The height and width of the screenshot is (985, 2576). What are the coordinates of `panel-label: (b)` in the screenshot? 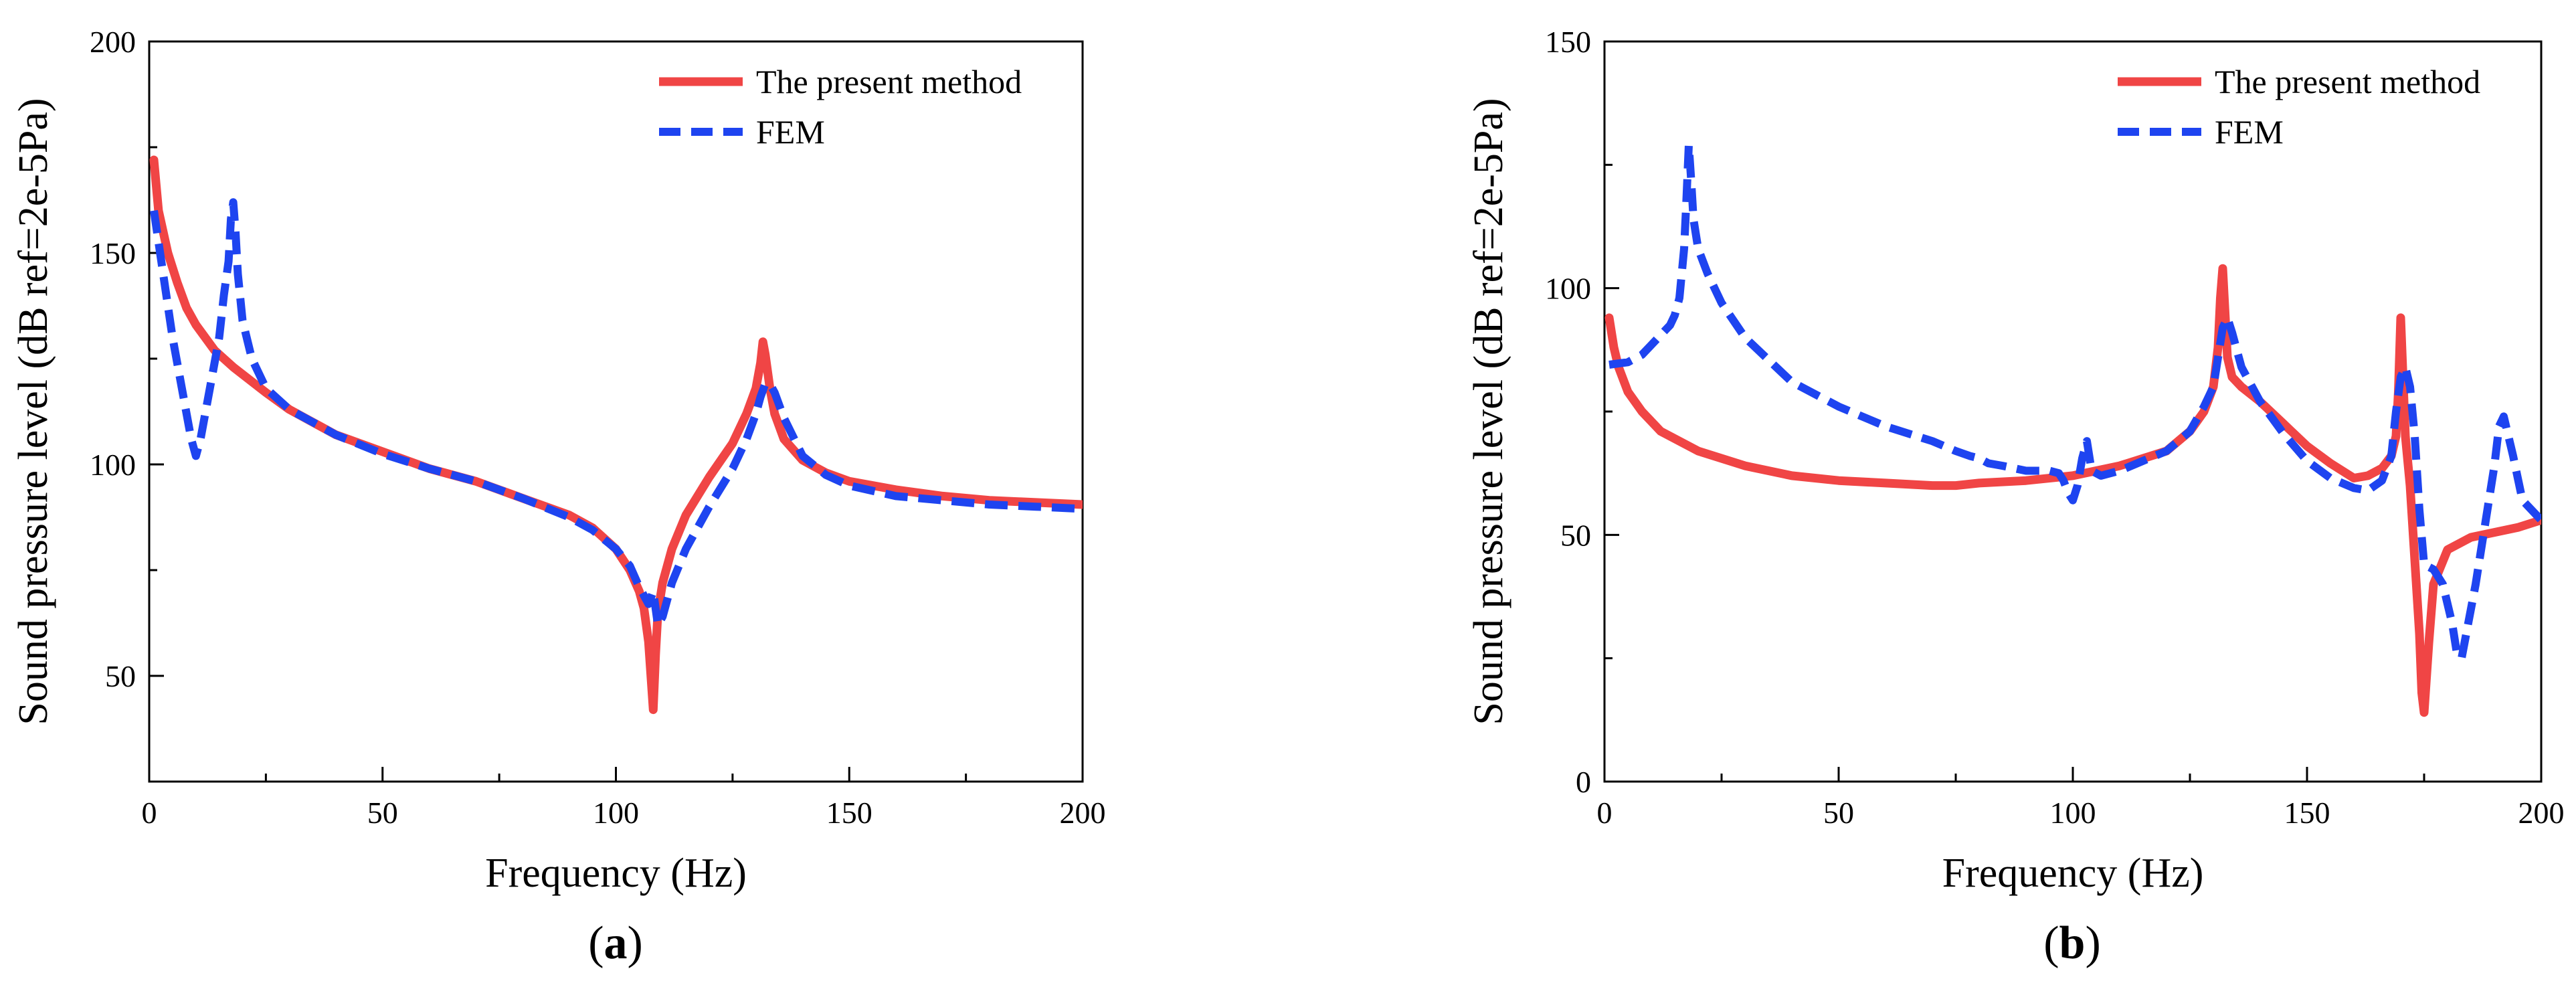 It's located at (2072, 943).